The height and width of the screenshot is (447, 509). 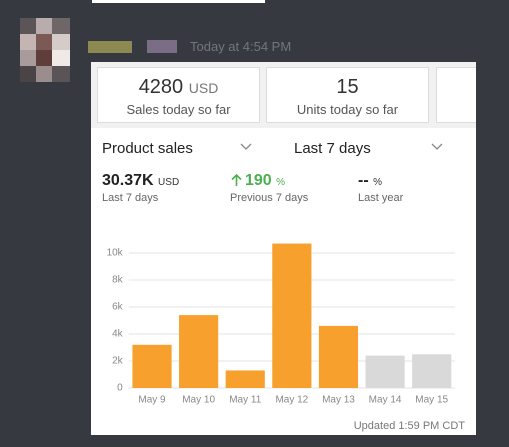 I want to click on stat-number: 190, so click(x=258, y=180).